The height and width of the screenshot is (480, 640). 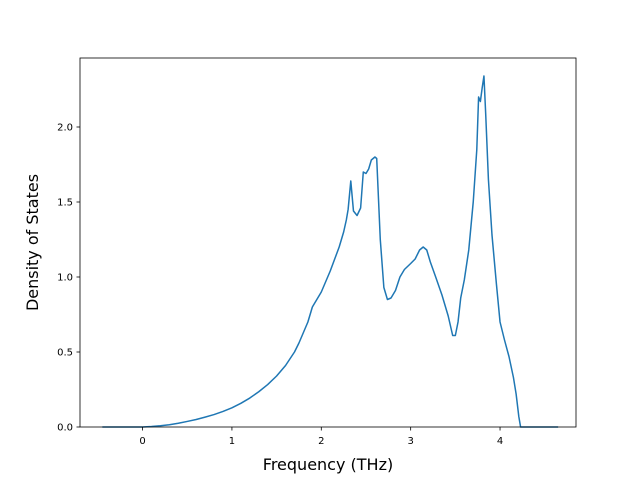 What do you see at coordinates (500, 441) in the screenshot?
I see `x-tick-label: 4` at bounding box center [500, 441].